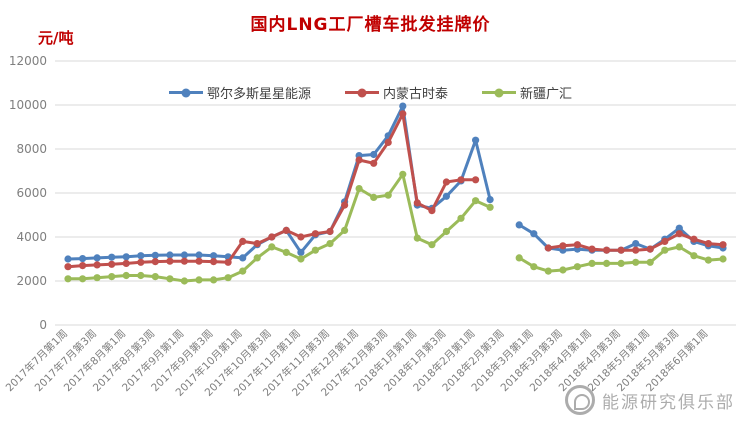 The image size is (741, 431). Describe the element at coordinates (56, 38) in the screenshot. I see `y-axis-unit-label: 元/吨` at that location.